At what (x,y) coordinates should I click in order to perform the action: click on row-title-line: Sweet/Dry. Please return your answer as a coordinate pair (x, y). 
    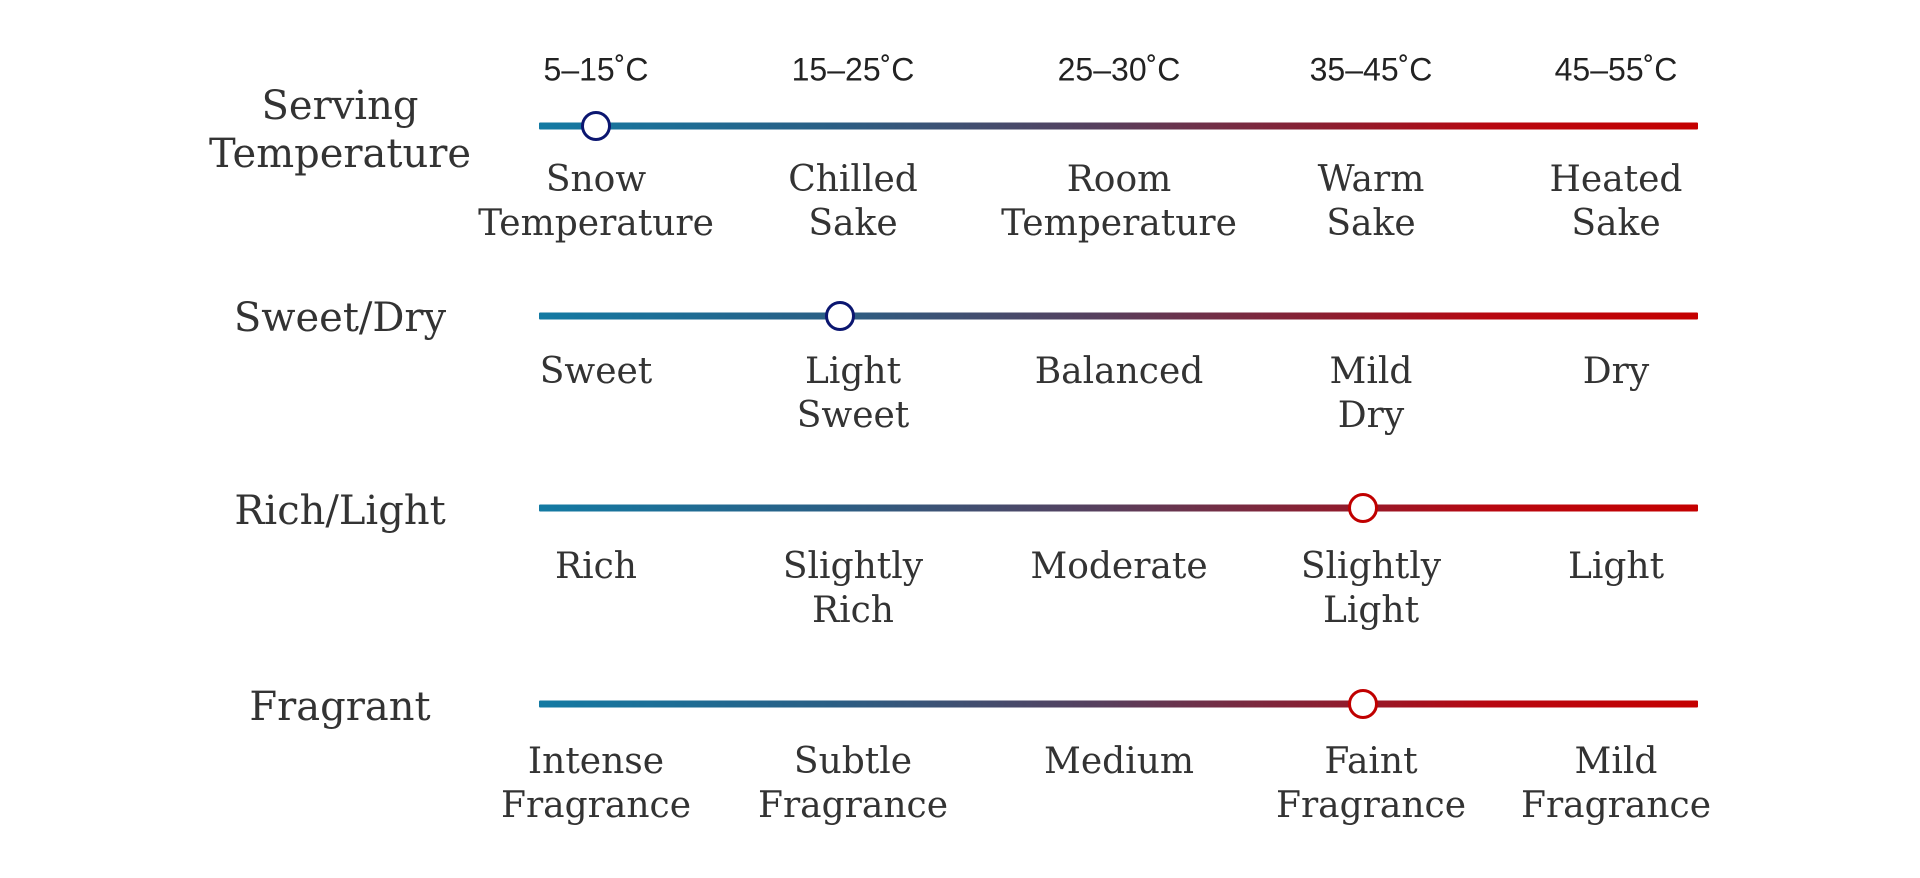
    Looking at the image, I should click on (340, 318).